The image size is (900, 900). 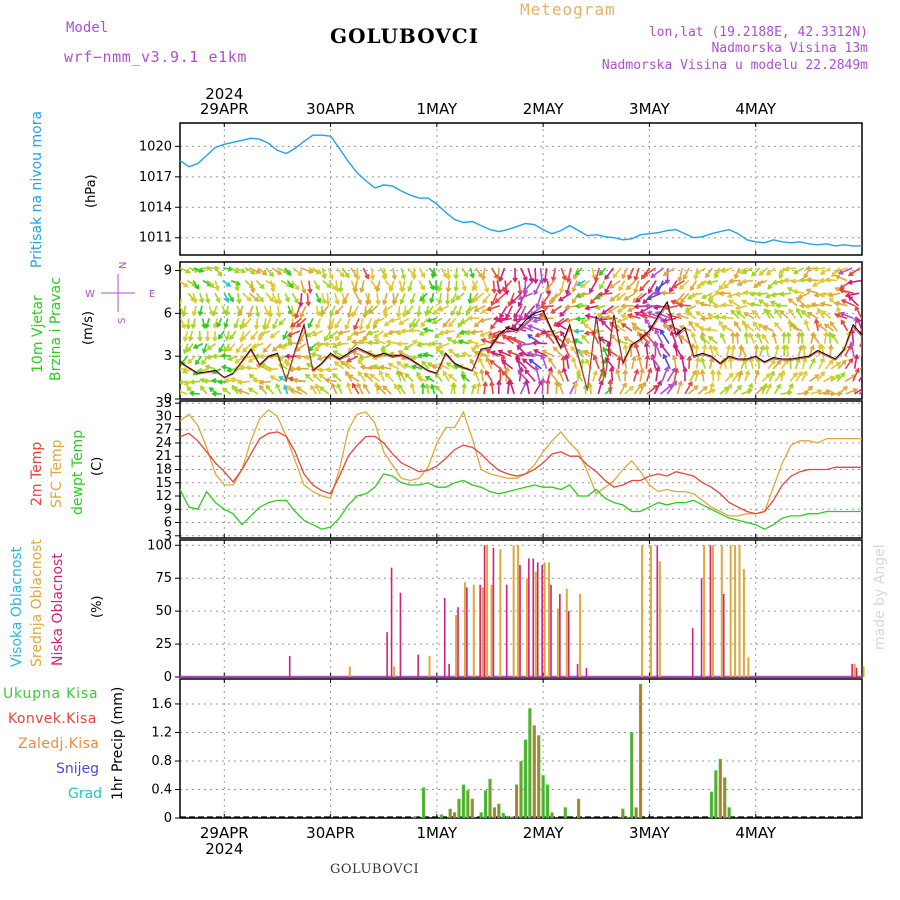 I want to click on day-label-bottom: 29APR, so click(x=224, y=833).